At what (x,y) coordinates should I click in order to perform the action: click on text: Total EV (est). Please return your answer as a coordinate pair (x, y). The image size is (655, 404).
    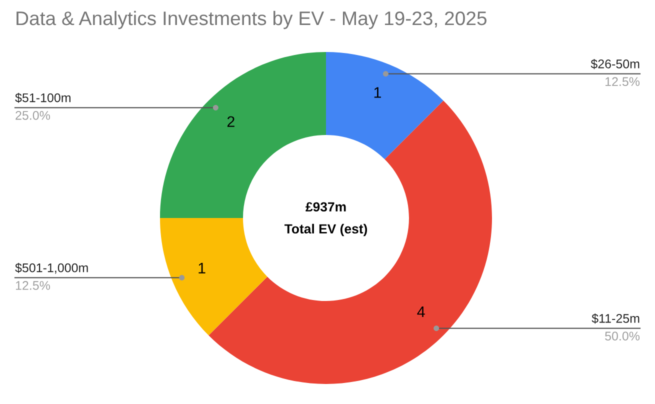
    Looking at the image, I should click on (326, 230).